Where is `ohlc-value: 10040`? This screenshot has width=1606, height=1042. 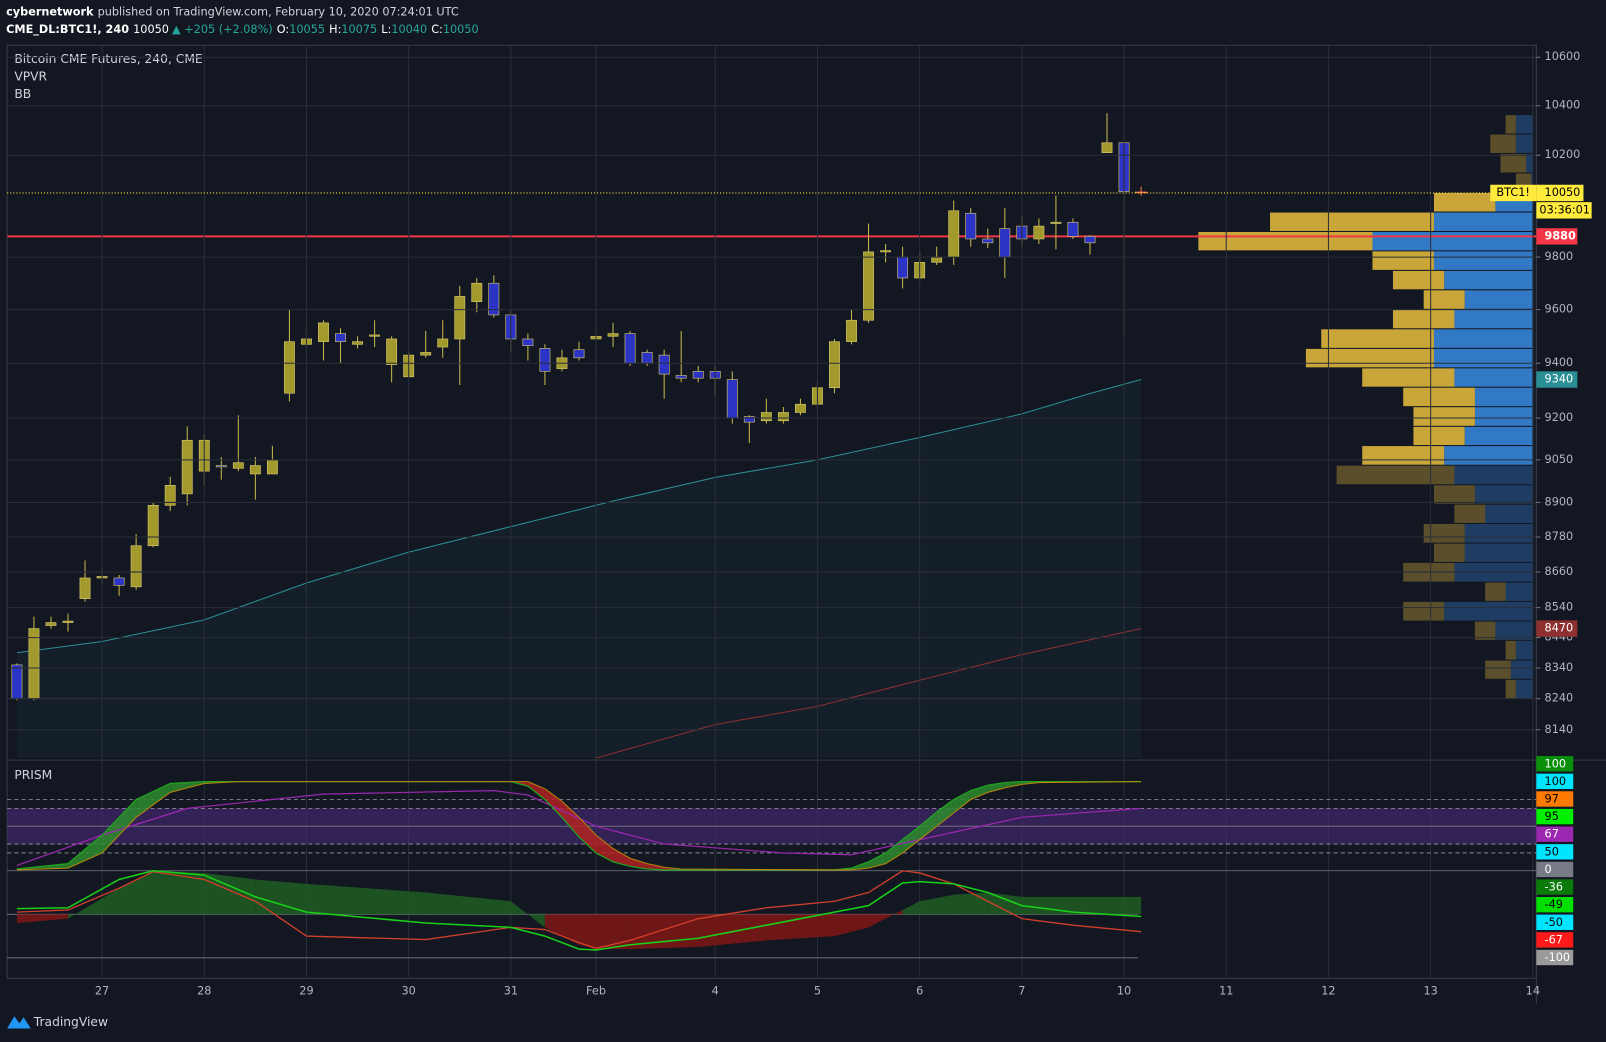
ohlc-value: 10040 is located at coordinates (409, 29).